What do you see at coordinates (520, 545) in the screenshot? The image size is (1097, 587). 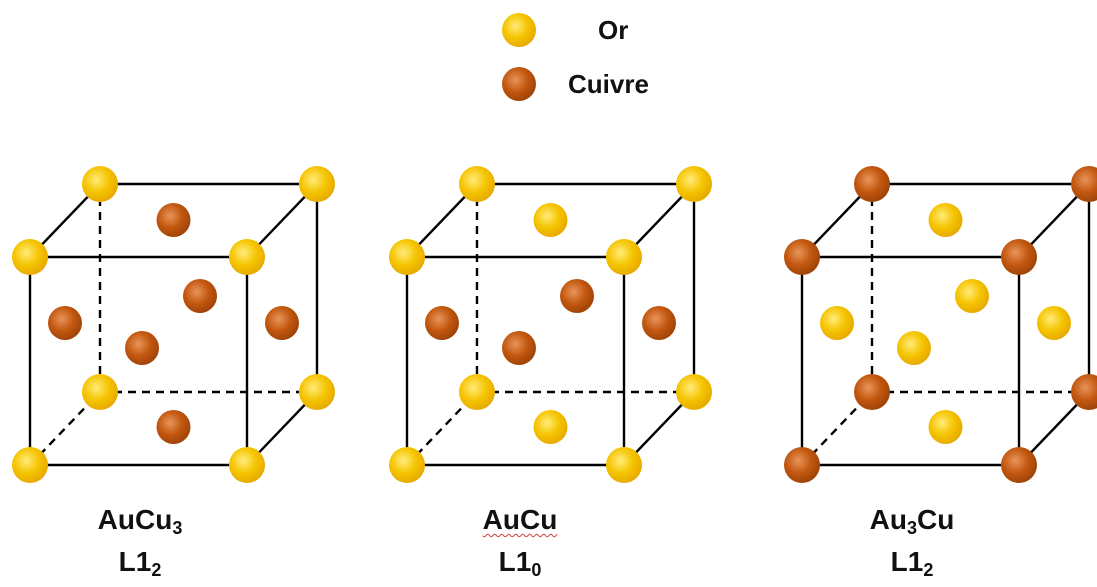 I see `structure-caption-aucu: AuCu L10` at bounding box center [520, 545].